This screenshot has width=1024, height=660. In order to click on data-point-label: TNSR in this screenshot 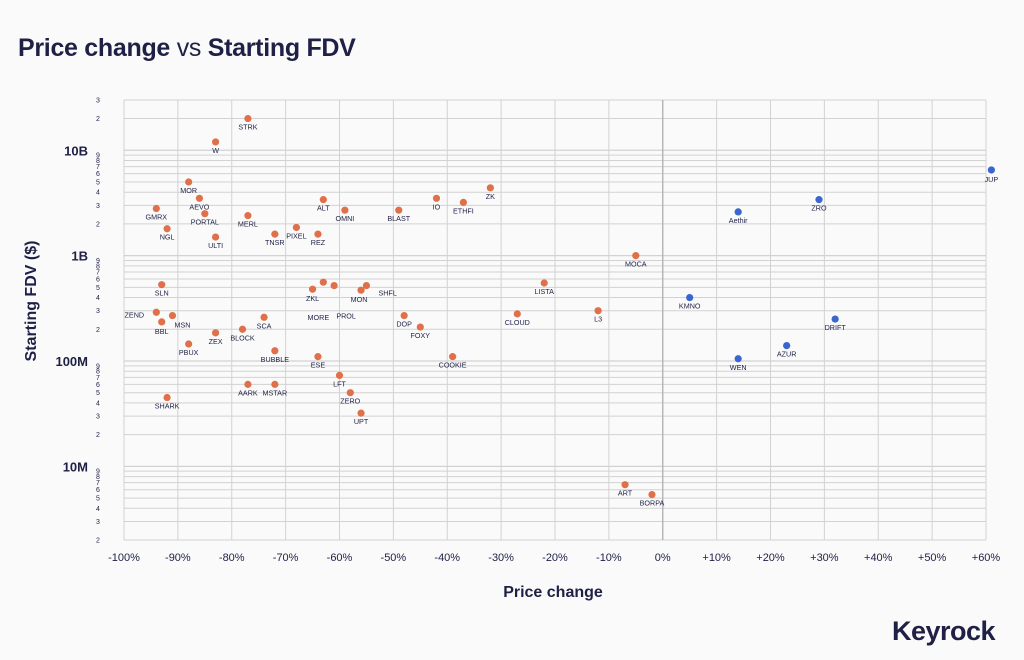, I will do `click(275, 242)`.